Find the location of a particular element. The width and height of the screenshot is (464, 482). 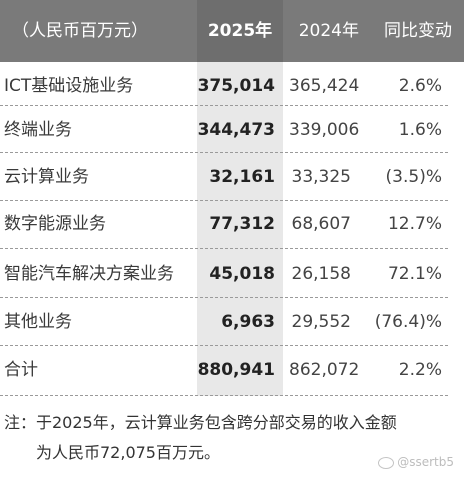

table-row: 终端业务 344,473 339,006 1.6% is located at coordinates (232, 130).